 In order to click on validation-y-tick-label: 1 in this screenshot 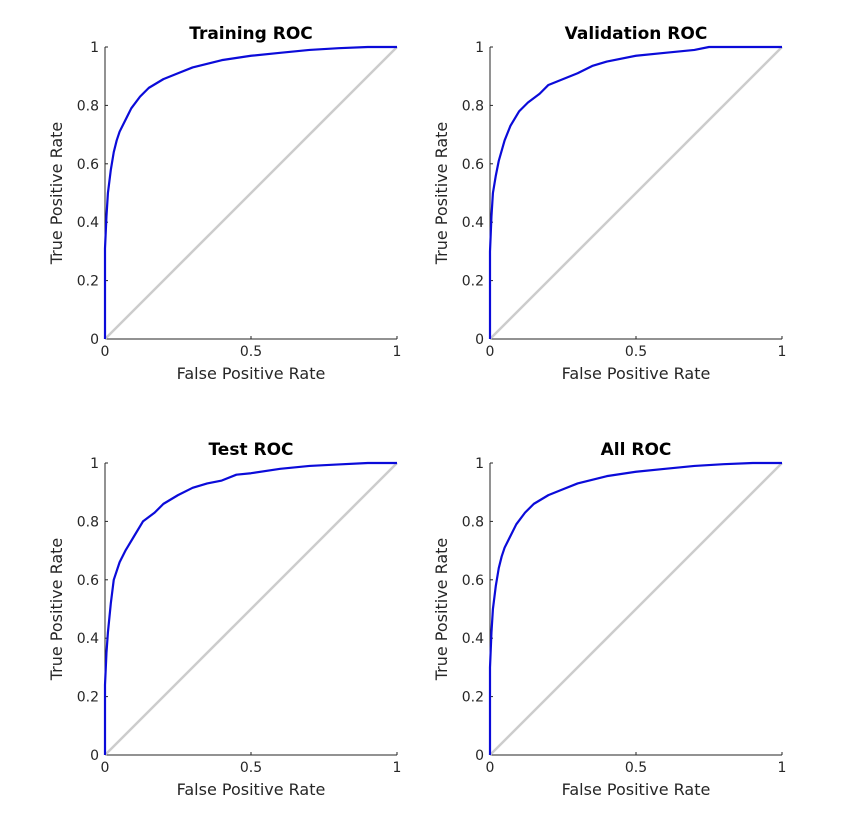, I will do `click(479, 48)`.